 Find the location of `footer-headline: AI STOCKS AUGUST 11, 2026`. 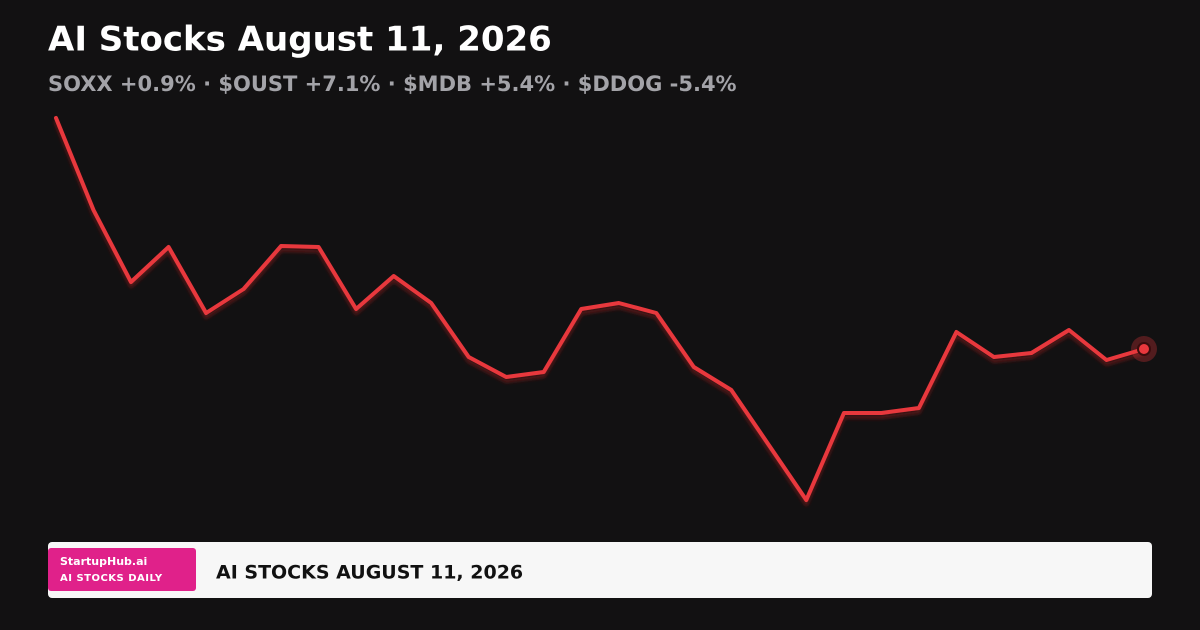

footer-headline: AI STOCKS AUGUST 11, 2026 is located at coordinates (369, 573).